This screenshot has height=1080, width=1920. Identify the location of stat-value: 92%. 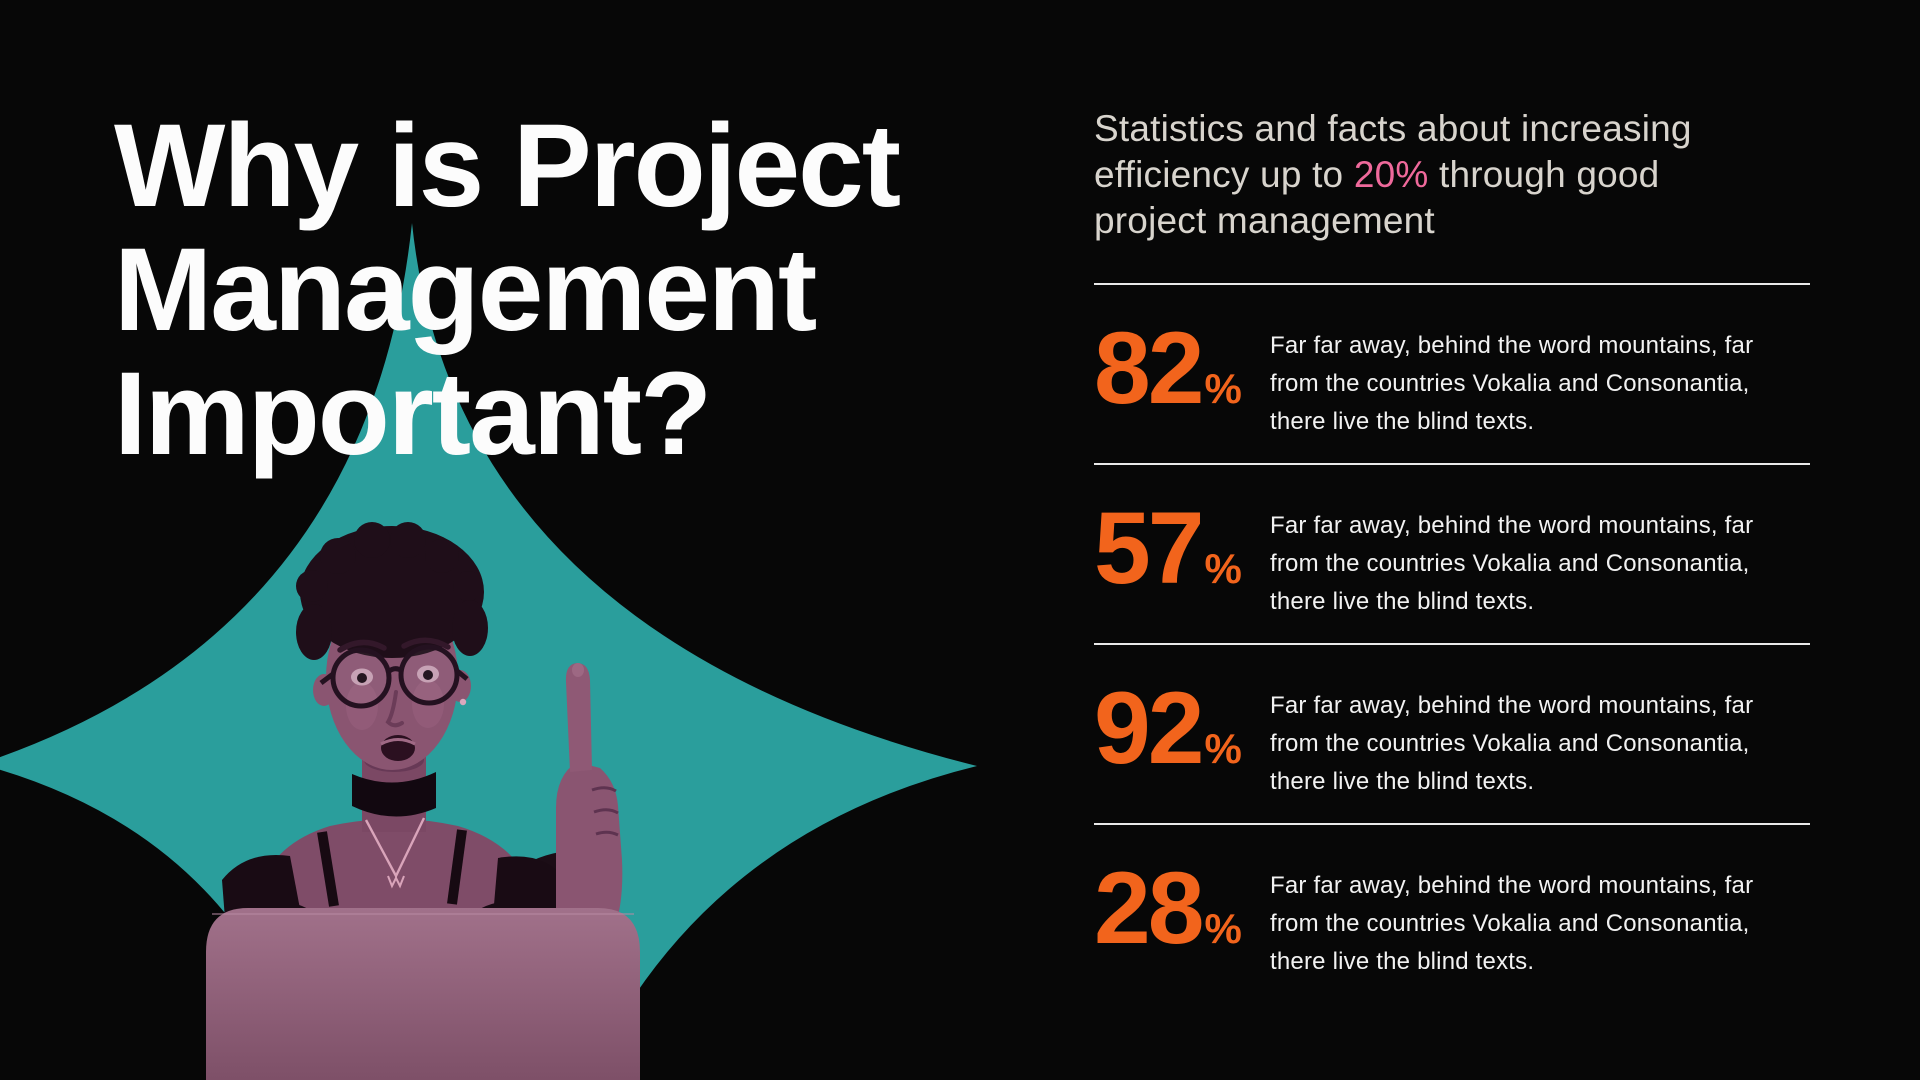
(1182, 750).